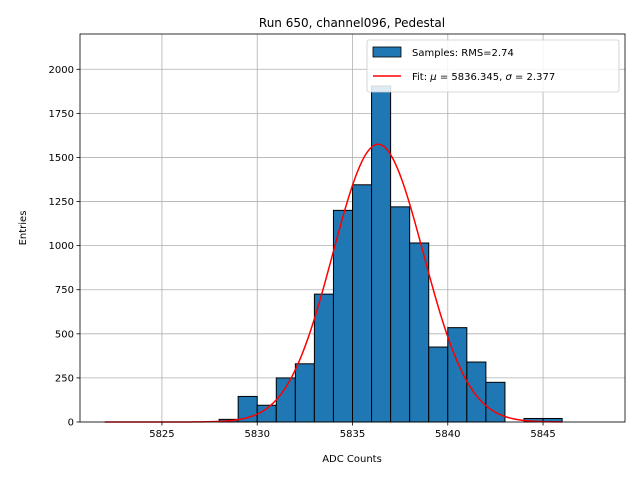 The width and height of the screenshot is (640, 480). Describe the element at coordinates (61, 114) in the screenshot. I see `y-tick-label: 1750` at that location.